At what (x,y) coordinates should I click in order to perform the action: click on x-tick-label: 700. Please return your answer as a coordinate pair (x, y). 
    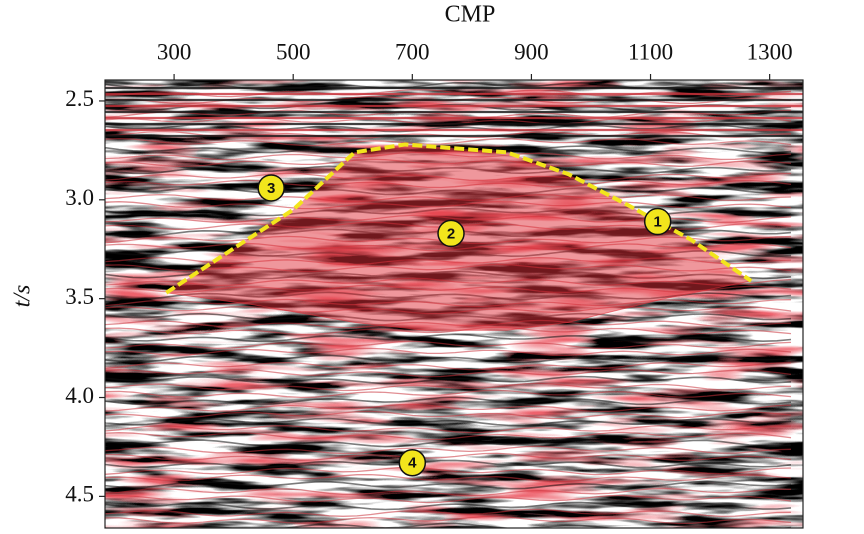
    Looking at the image, I should click on (412, 51).